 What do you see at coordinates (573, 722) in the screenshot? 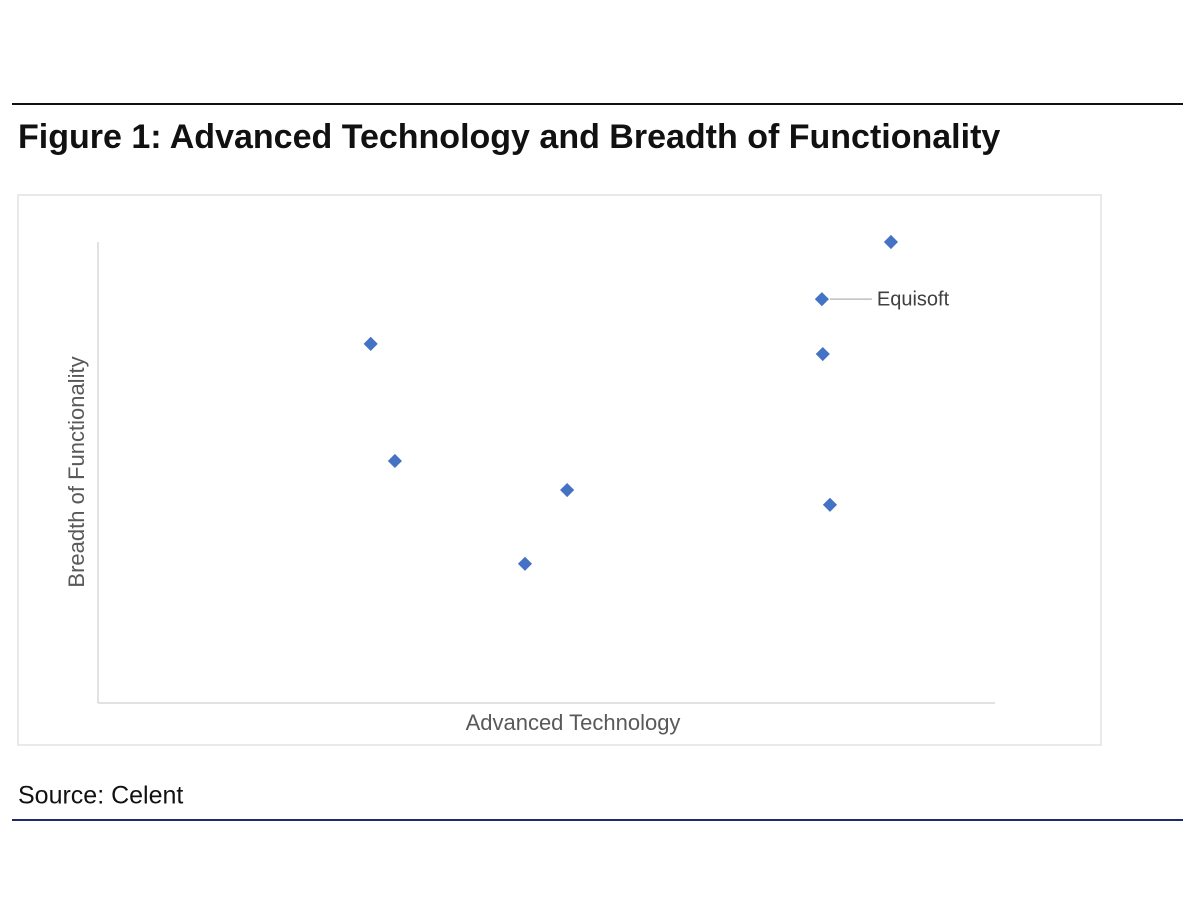
I see `x-axis-title: Advanced Technology` at bounding box center [573, 722].